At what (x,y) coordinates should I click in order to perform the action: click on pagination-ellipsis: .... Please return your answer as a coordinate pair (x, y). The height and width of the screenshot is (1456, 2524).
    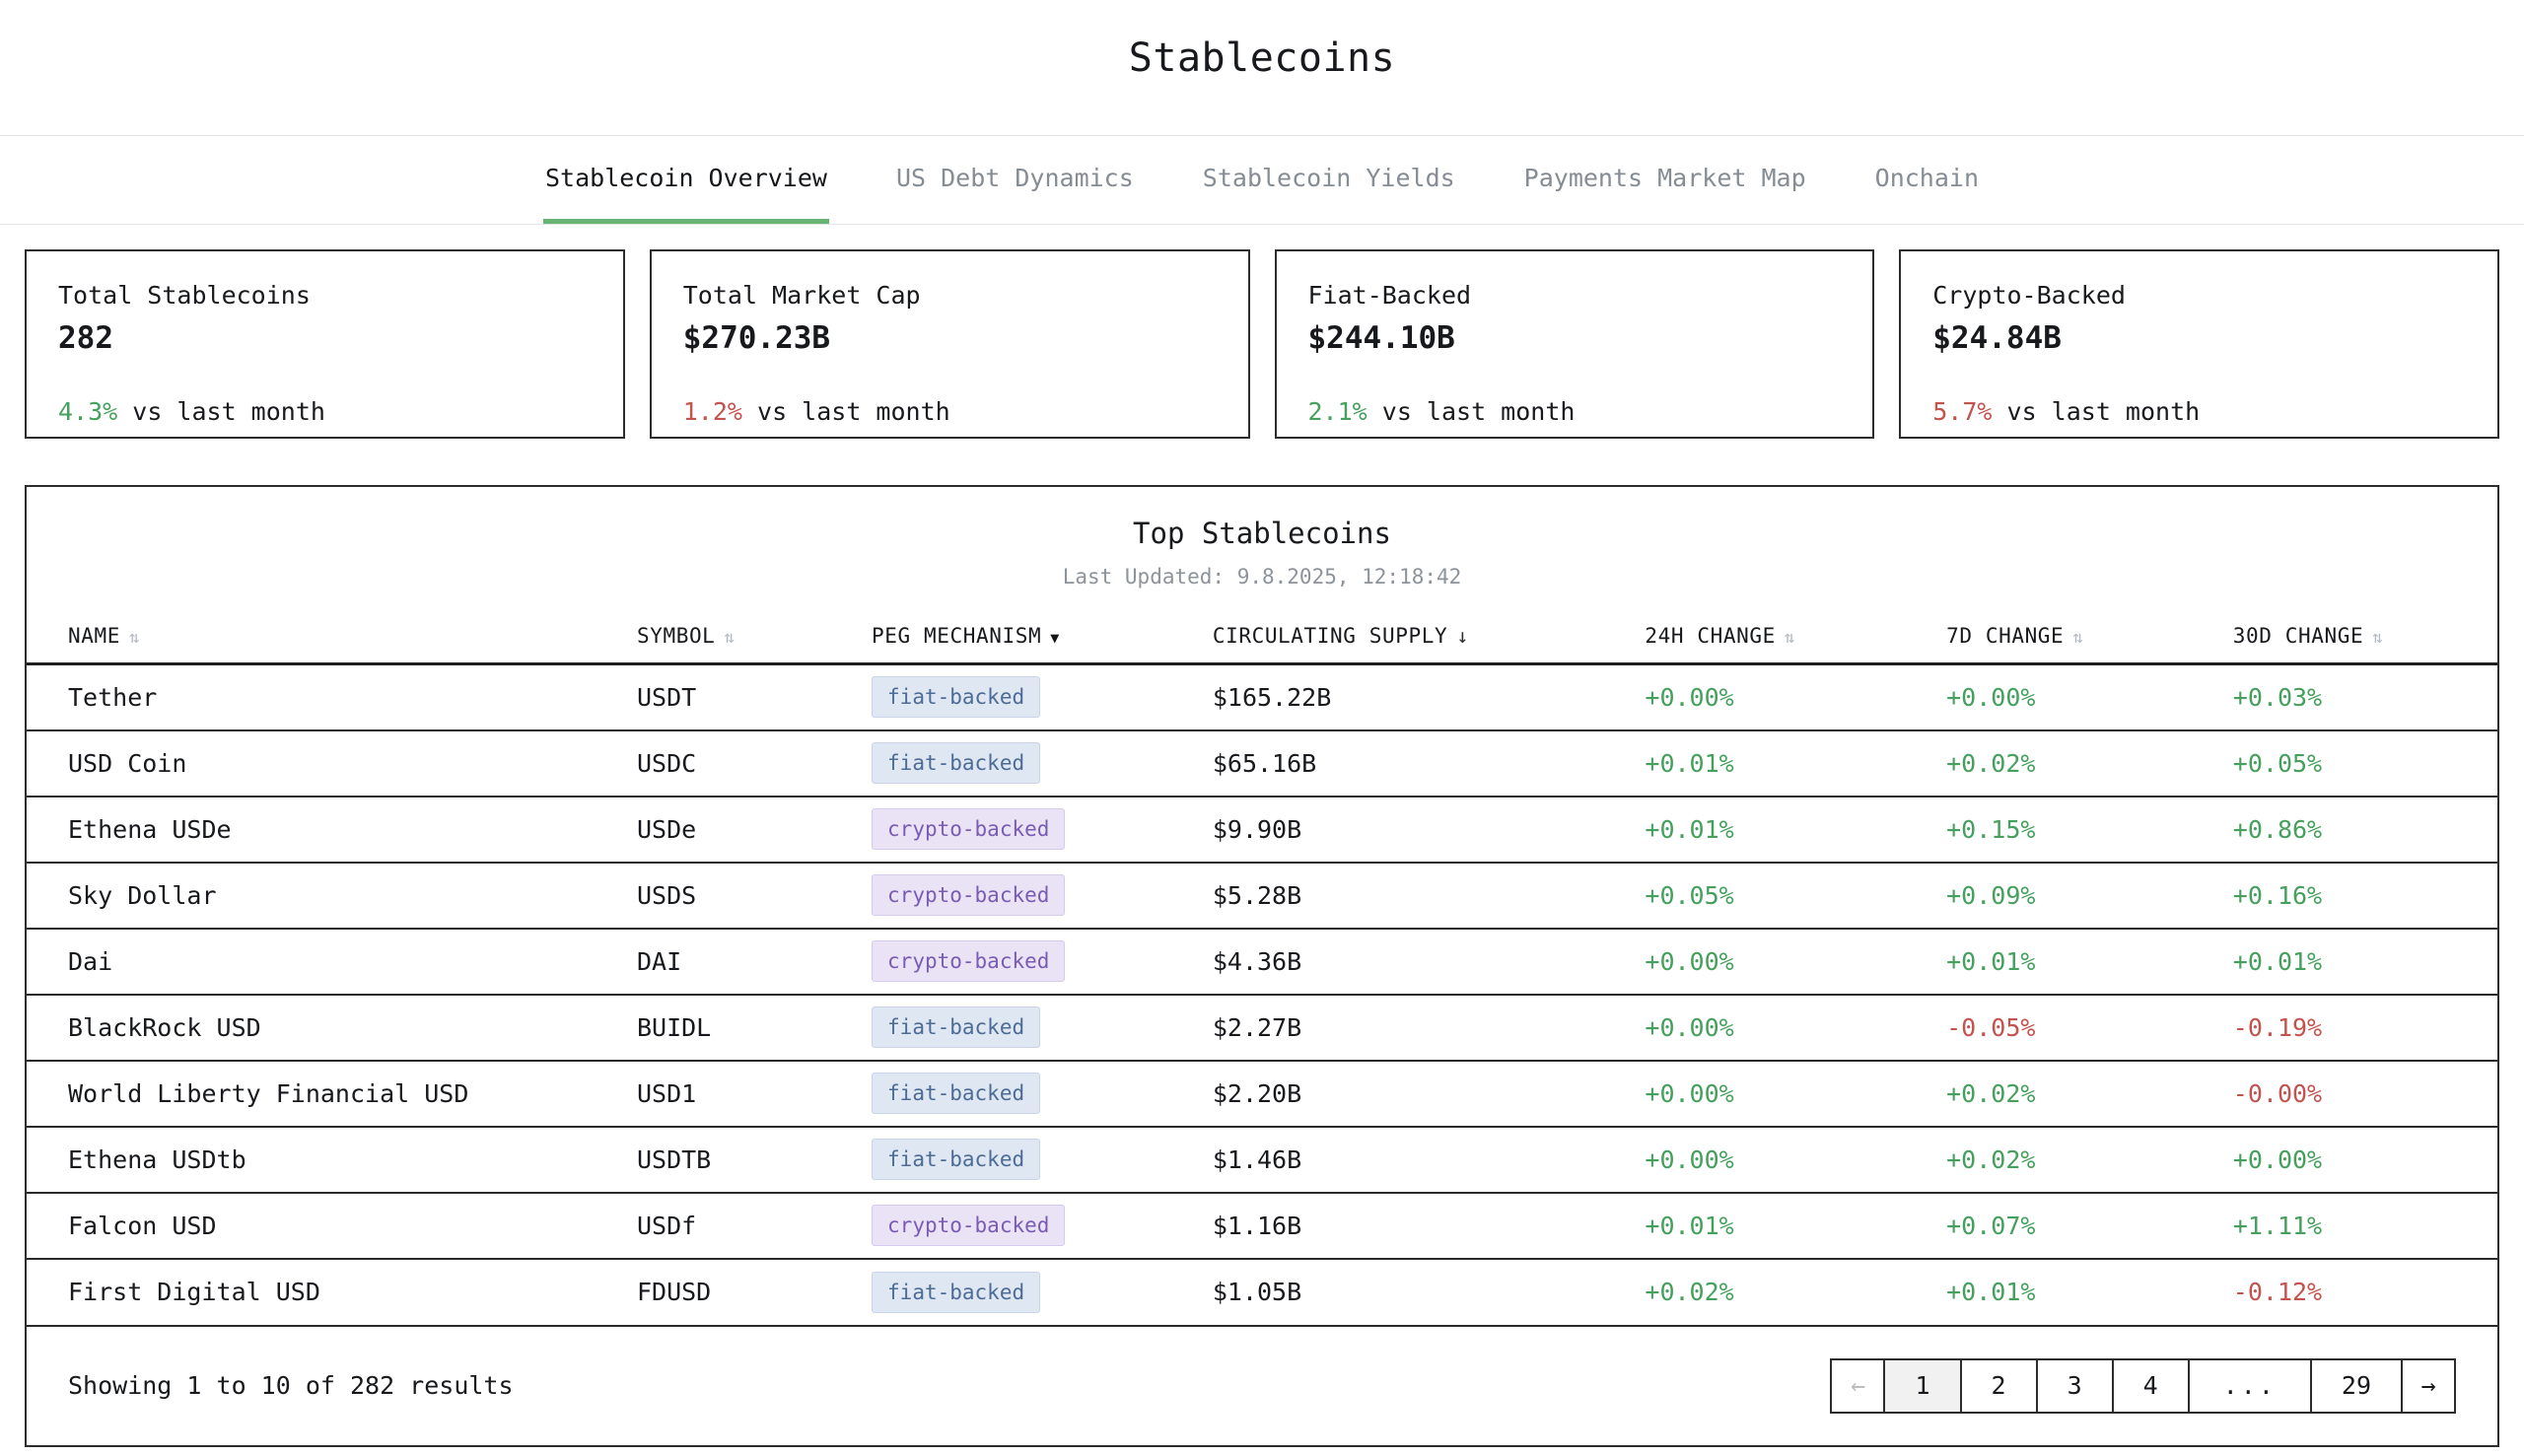
    Looking at the image, I should click on (2250, 1385).